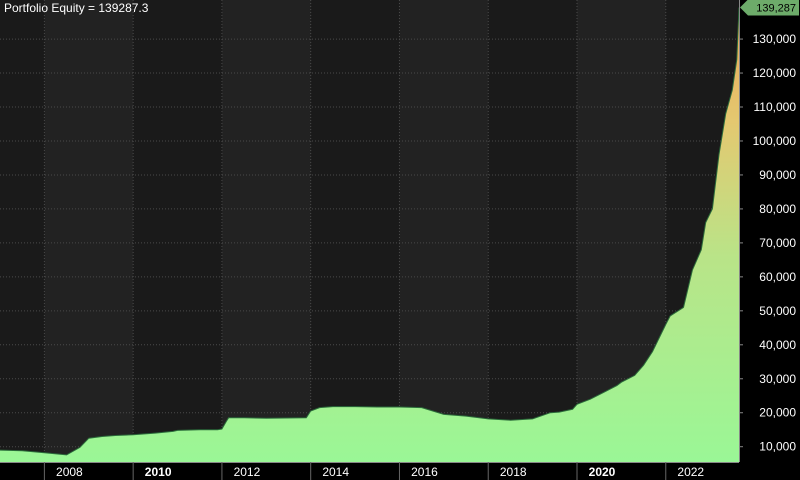 The height and width of the screenshot is (480, 800). What do you see at coordinates (775, 107) in the screenshot?
I see `y-tick-label: 110,000` at bounding box center [775, 107].